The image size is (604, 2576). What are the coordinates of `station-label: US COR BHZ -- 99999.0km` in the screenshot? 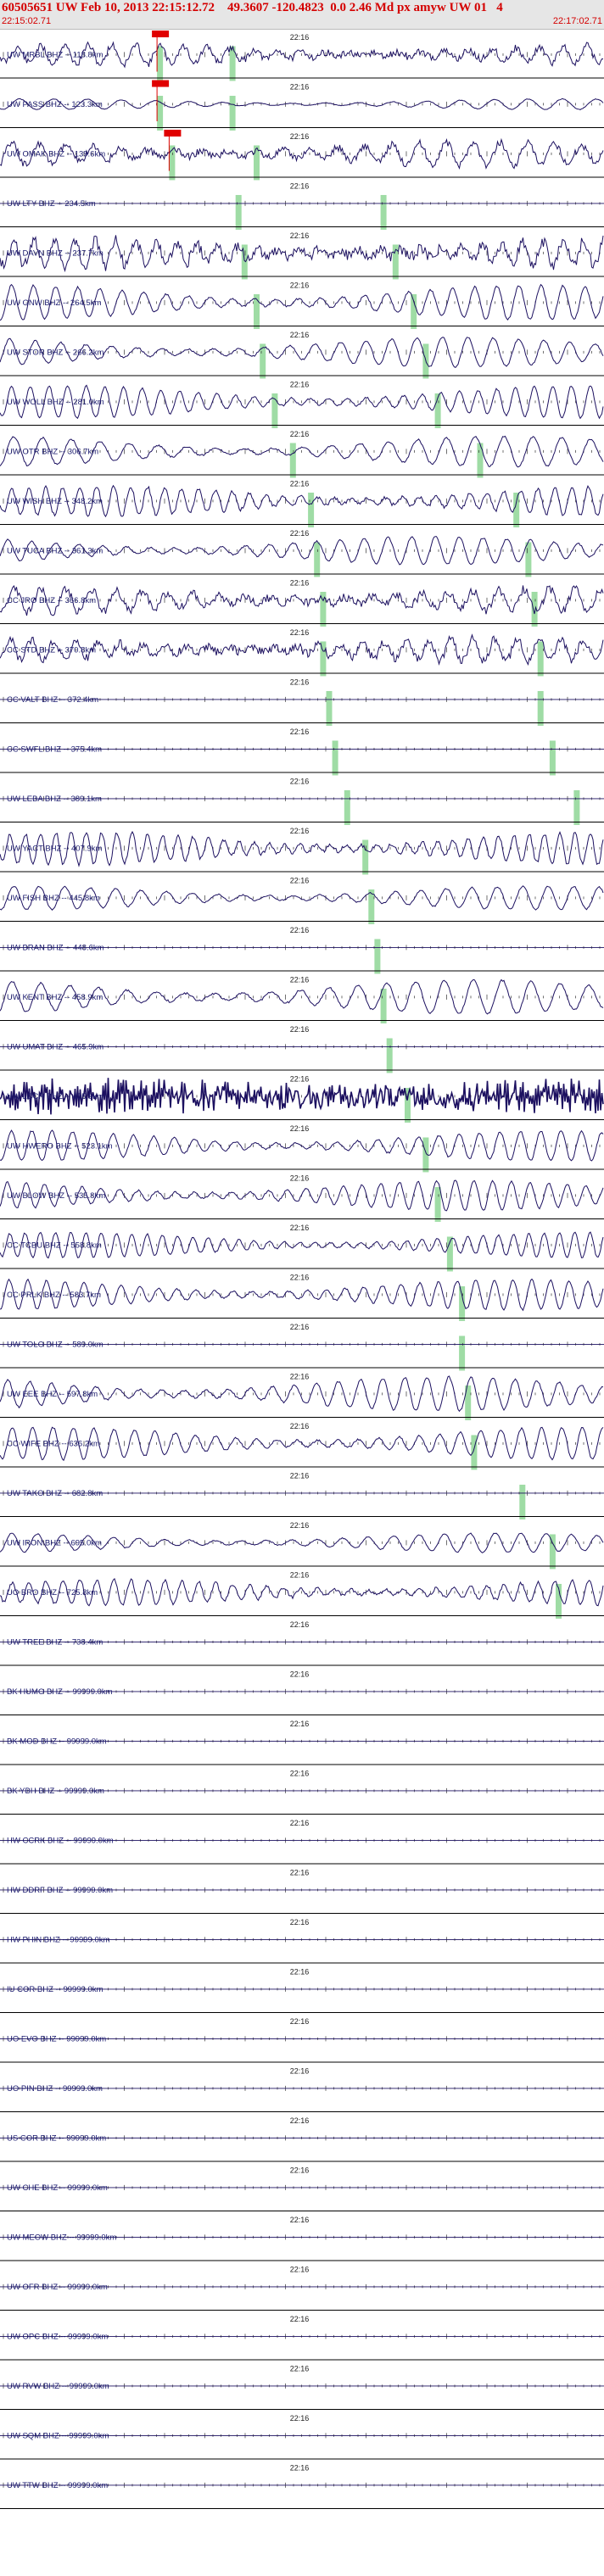 It's located at (56, 2138).